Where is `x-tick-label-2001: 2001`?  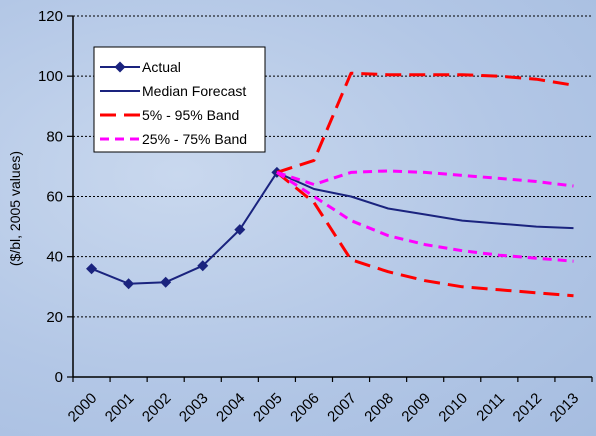 x-tick-label-2001: 2001 is located at coordinates (120, 408).